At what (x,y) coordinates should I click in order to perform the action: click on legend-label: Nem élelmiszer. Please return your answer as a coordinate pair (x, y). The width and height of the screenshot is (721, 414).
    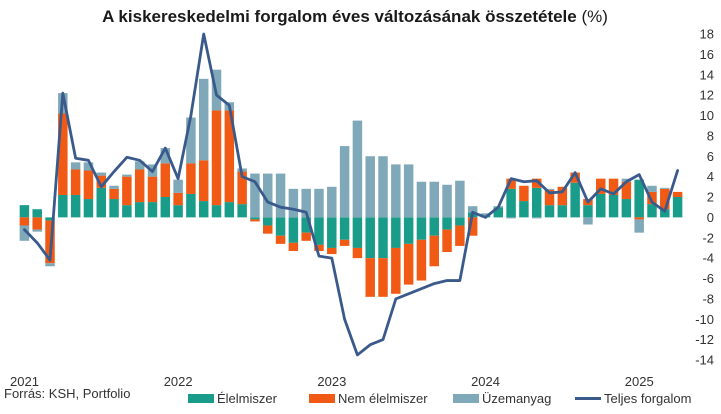
    Looking at the image, I should click on (383, 398).